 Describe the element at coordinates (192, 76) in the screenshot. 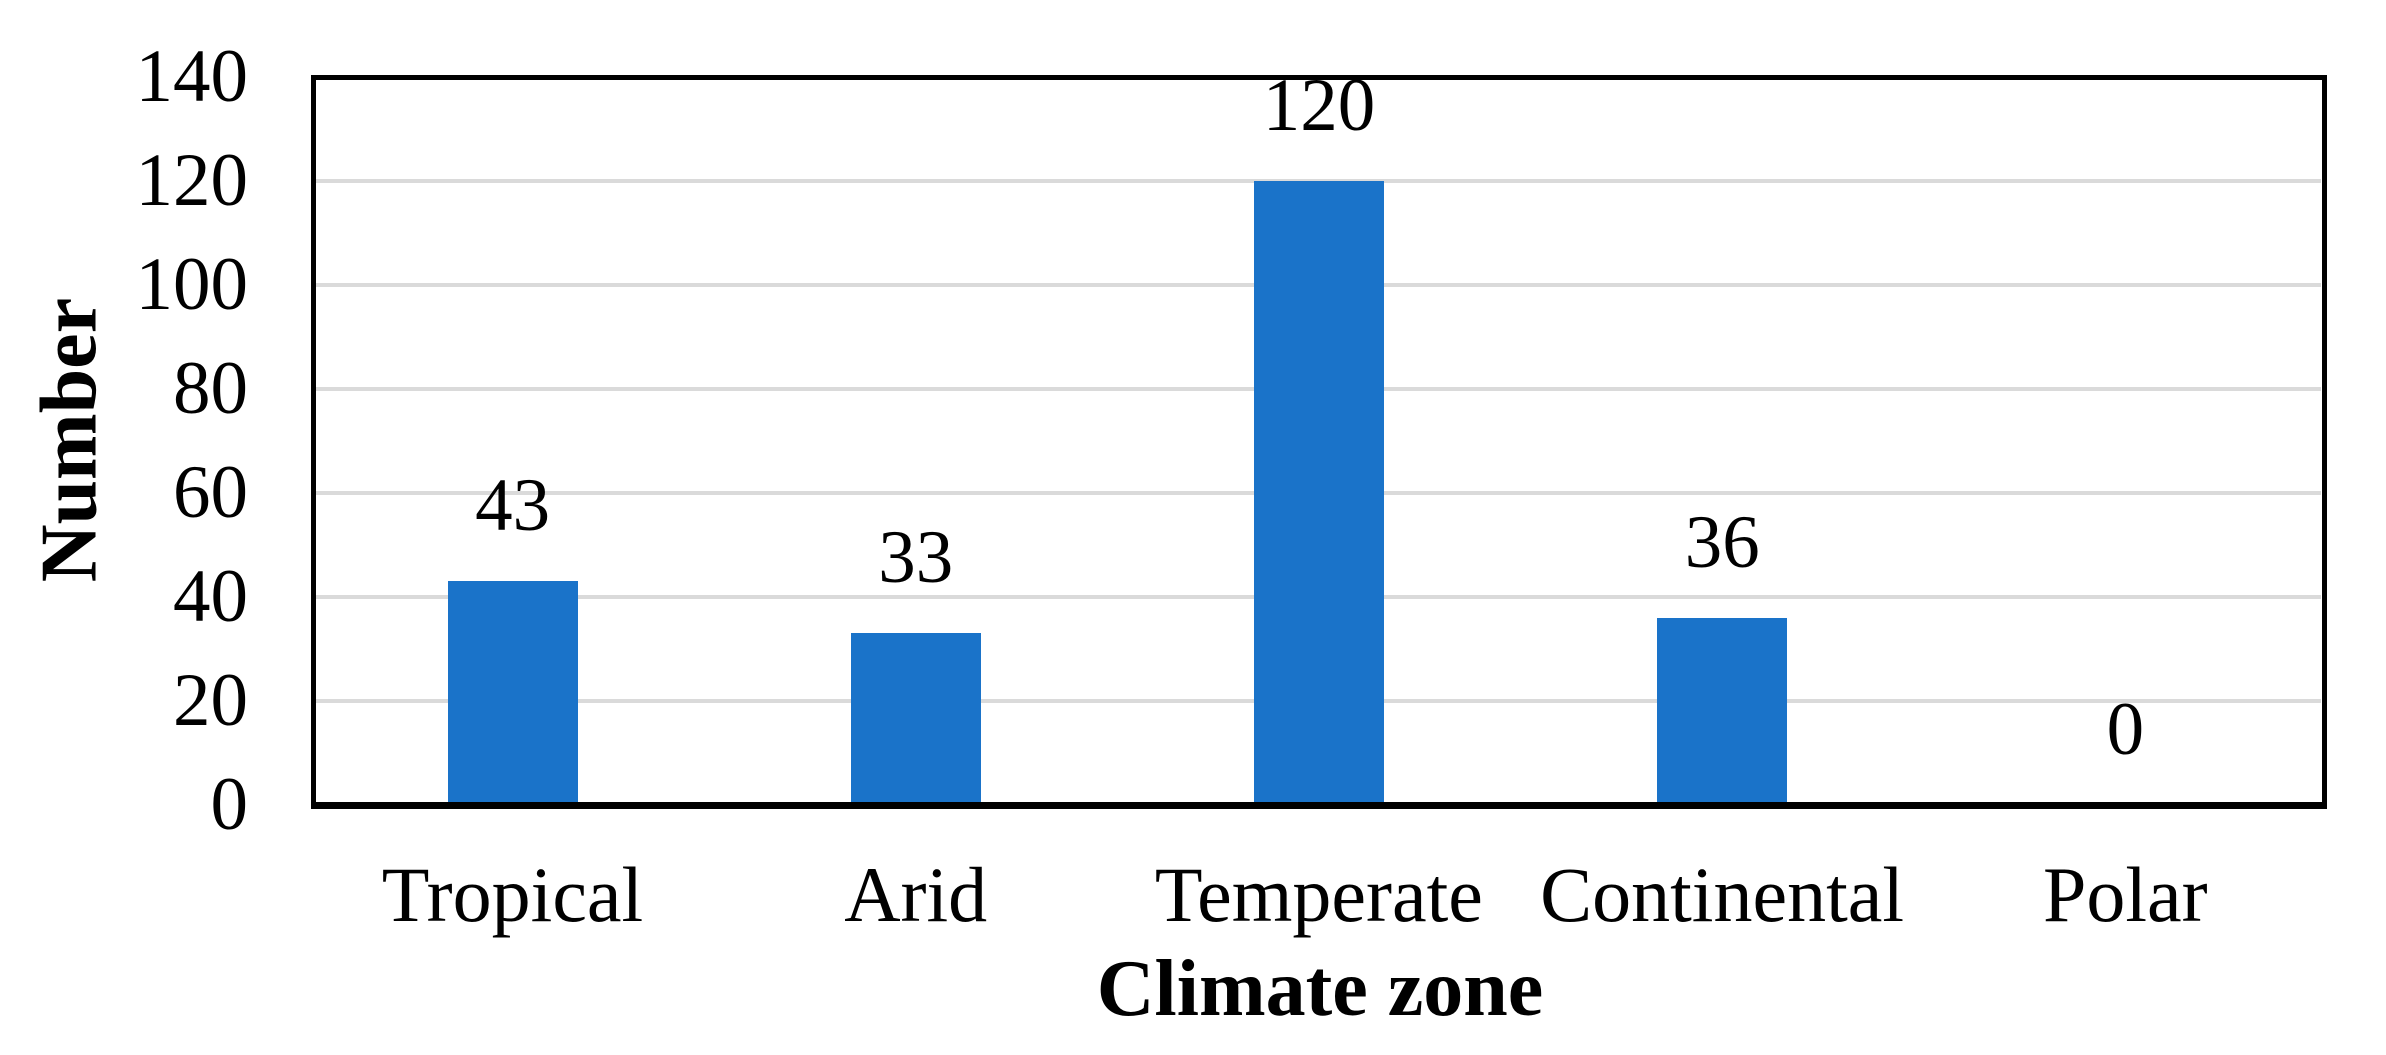

I see `y-tick-label-140: 140` at that location.